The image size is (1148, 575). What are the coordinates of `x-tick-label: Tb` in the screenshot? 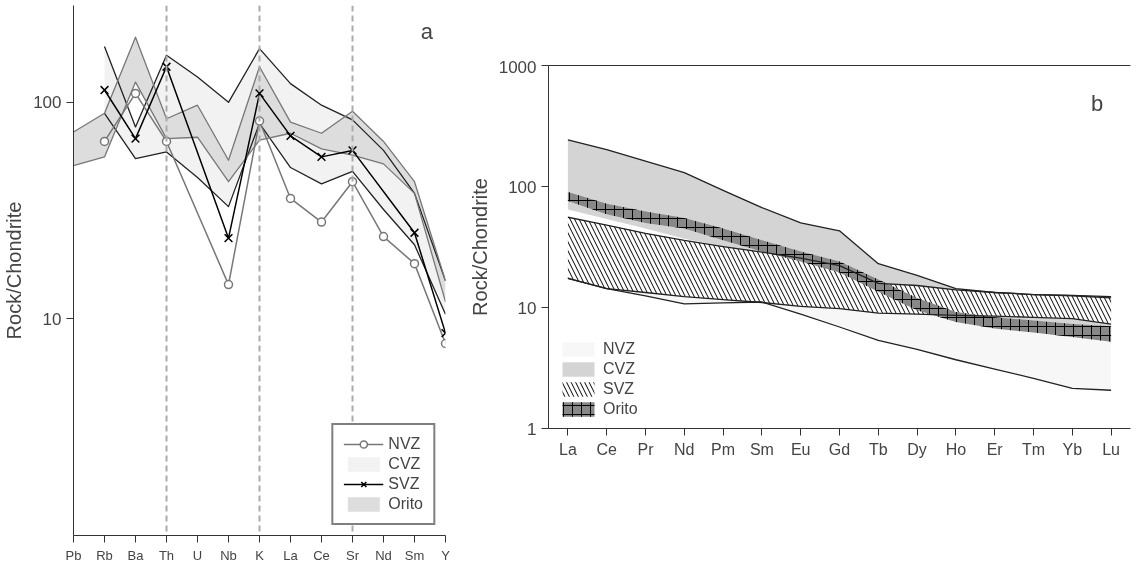 It's located at (878, 449).